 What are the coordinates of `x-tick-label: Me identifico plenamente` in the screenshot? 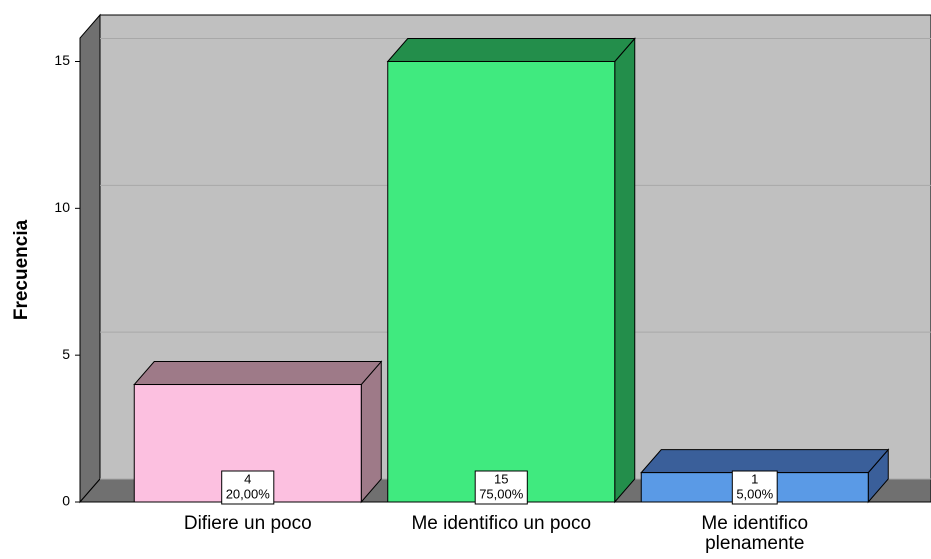 It's located at (754, 533).